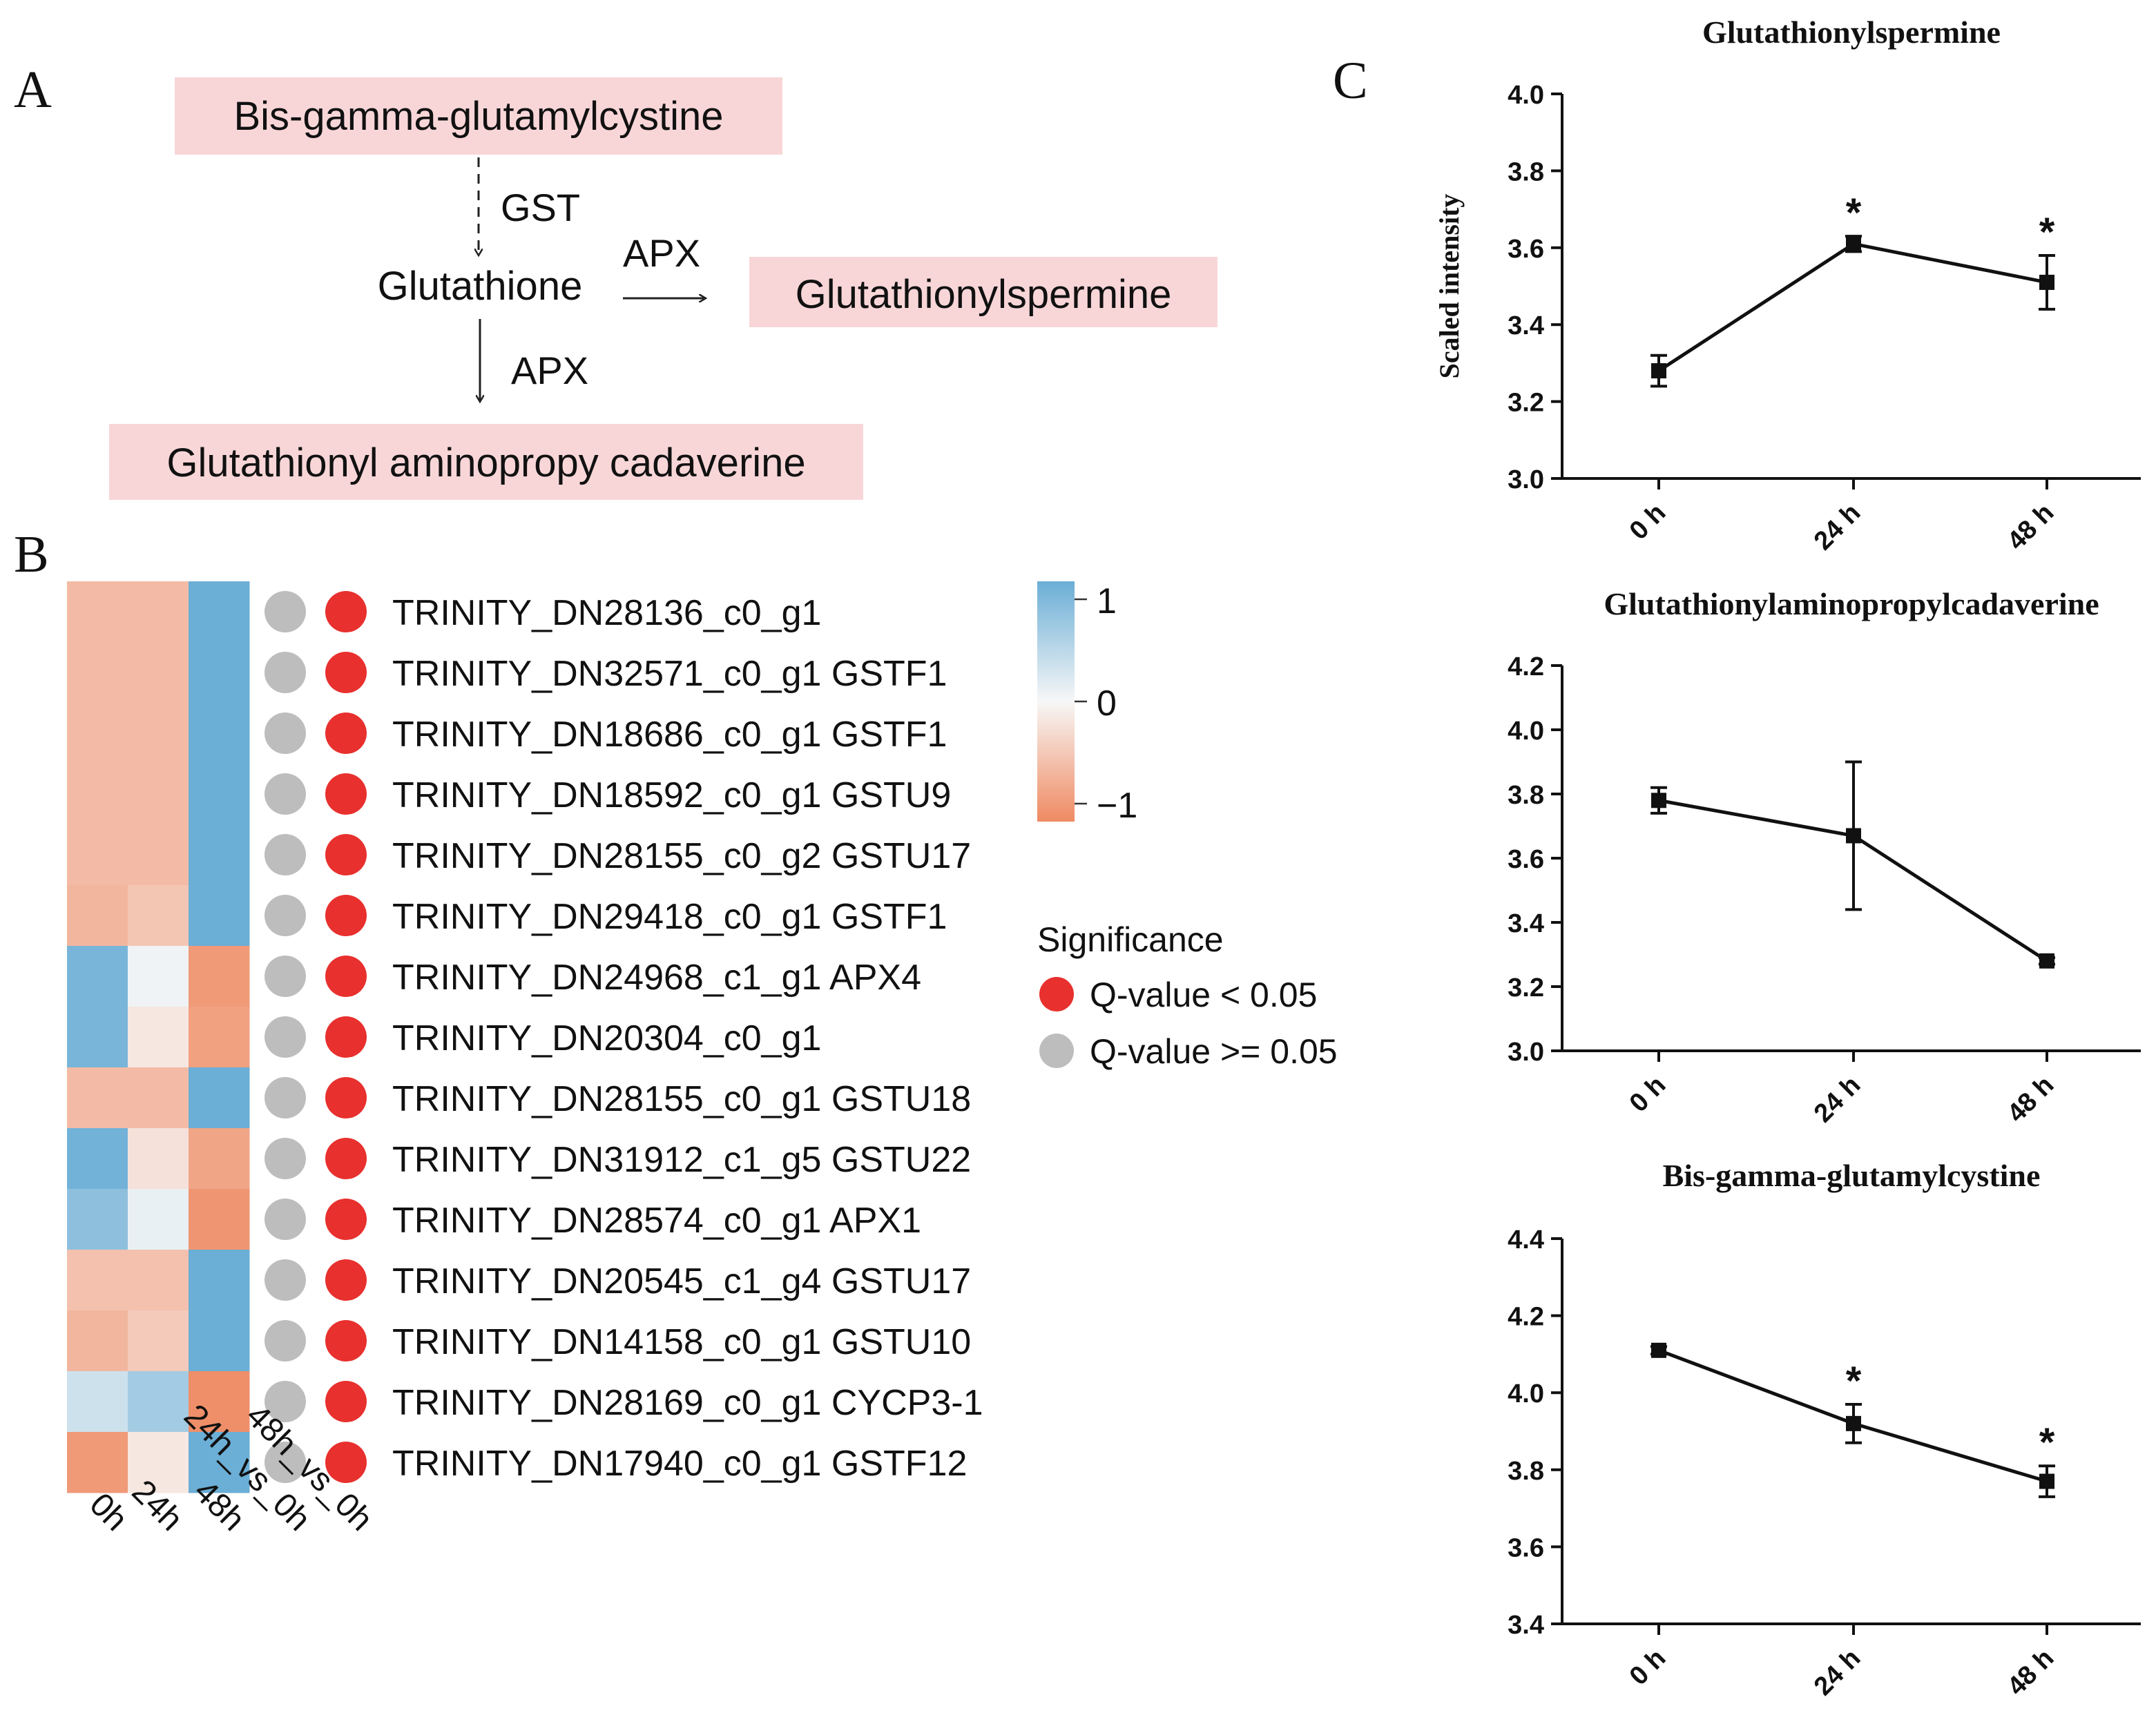  I want to click on pathway-right-label: Glutathionylspermine, so click(984, 294).